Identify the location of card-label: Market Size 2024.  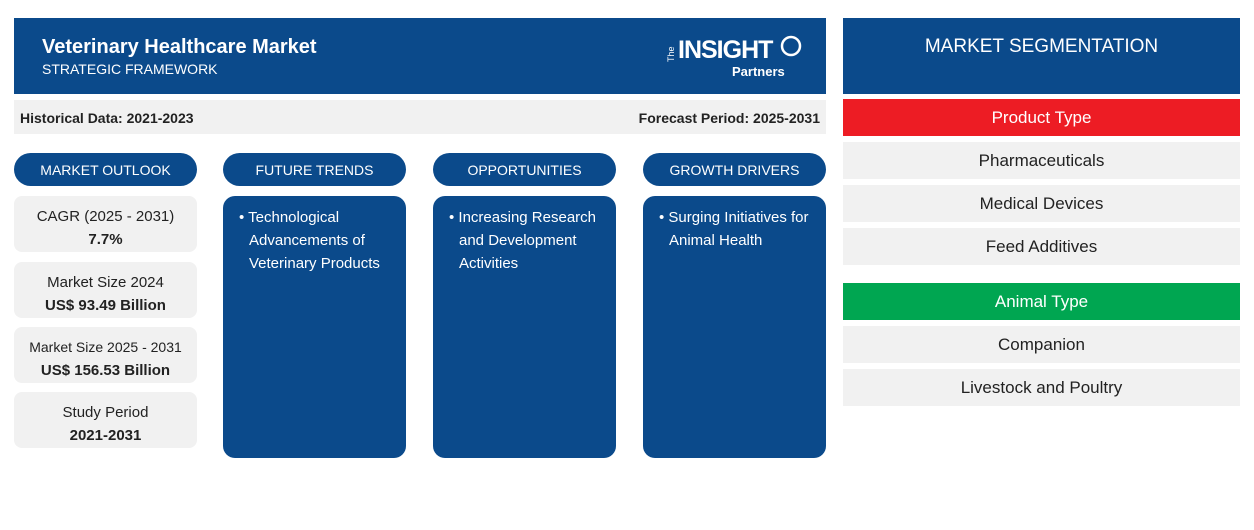
(105, 282).